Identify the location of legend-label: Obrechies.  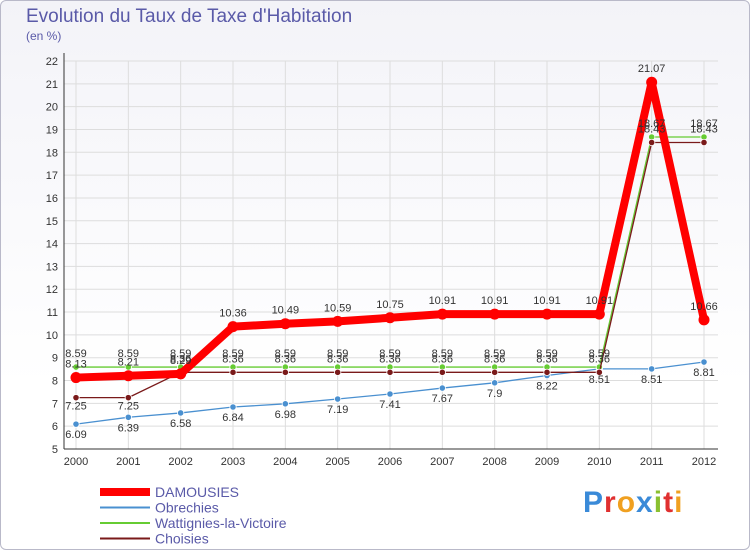
(187, 508).